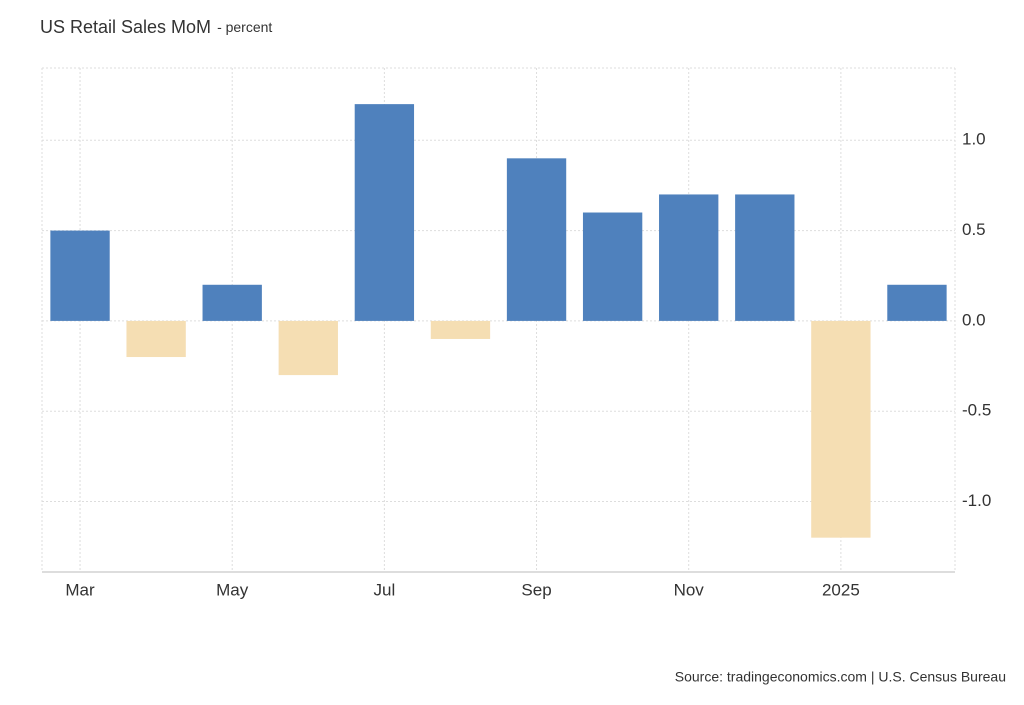 Image resolution: width=1024 pixels, height=705 pixels. I want to click on y-tick-label: -1.0, so click(976, 500).